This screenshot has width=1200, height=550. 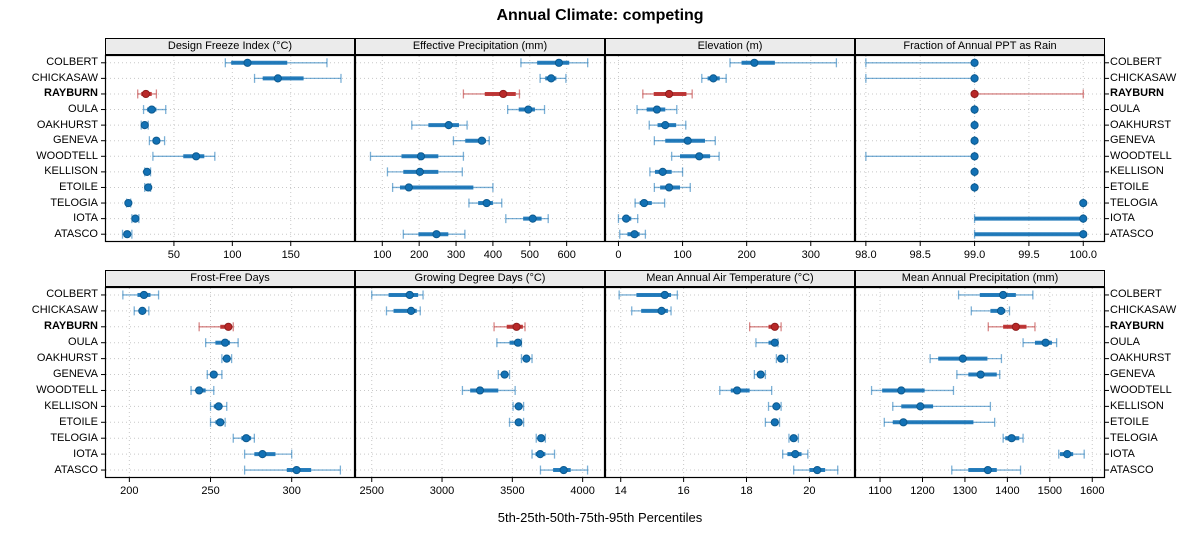 What do you see at coordinates (1143, 77) in the screenshot?
I see `site-label-right-chickasaw: CHICKASAW` at bounding box center [1143, 77].